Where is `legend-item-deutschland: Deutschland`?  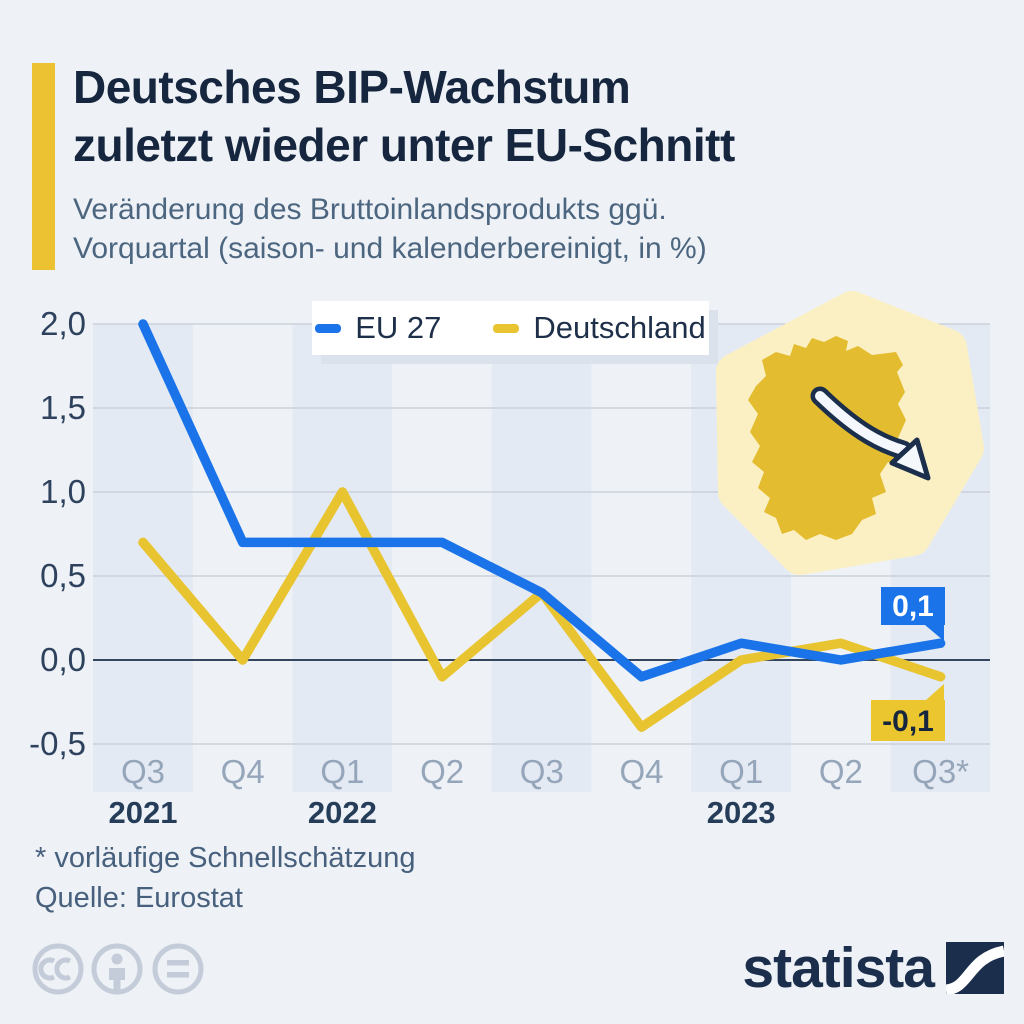 legend-item-deutschland: Deutschland is located at coordinates (599, 328).